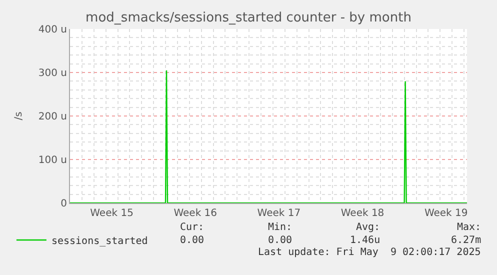  I want to click on x-tick-label: Week 15, so click(112, 213).